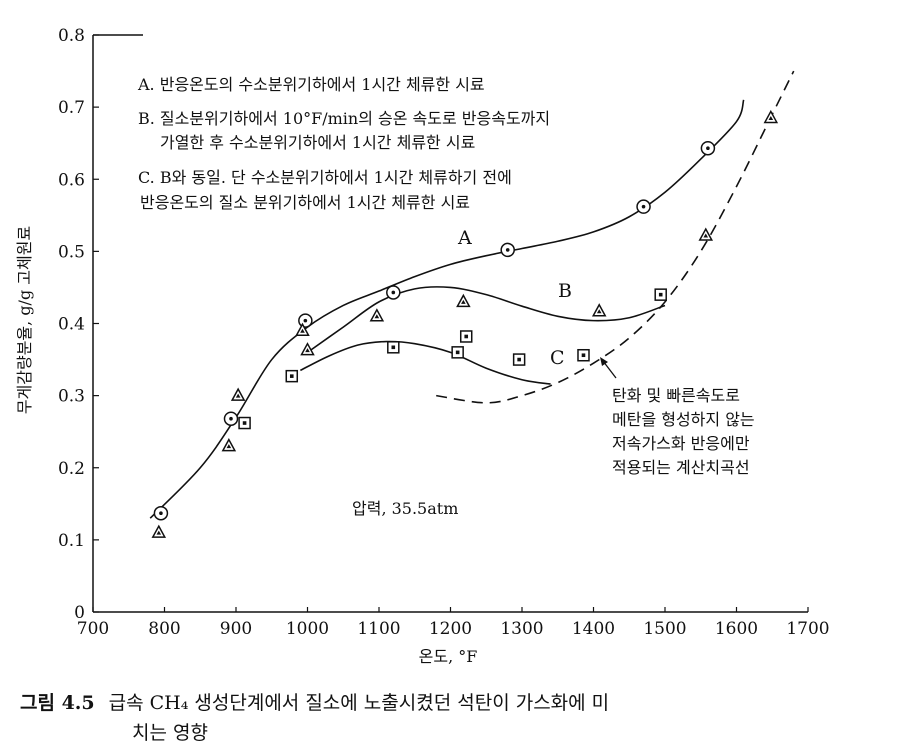 This screenshot has width=898, height=752. Describe the element at coordinates (557, 358) in the screenshot. I see `curve-label-c: C` at that location.